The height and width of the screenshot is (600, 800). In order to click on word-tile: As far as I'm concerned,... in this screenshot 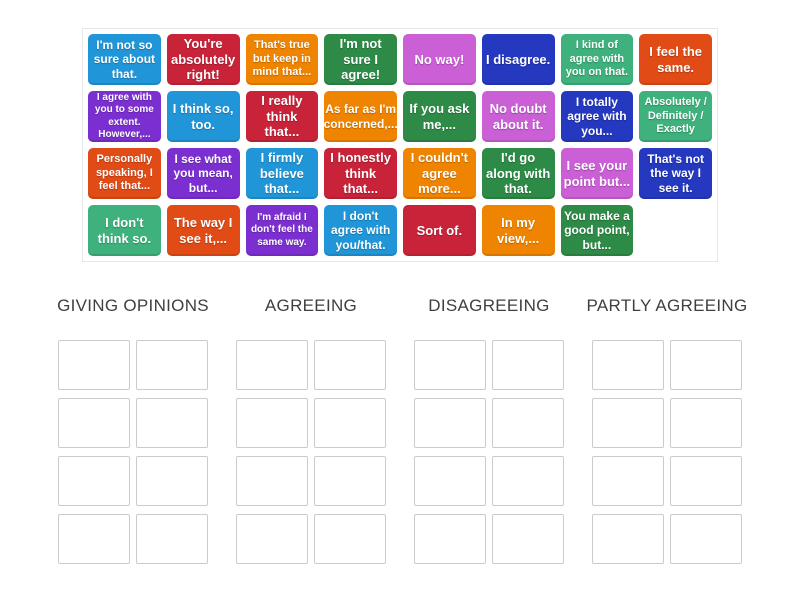, I will do `click(360, 116)`.